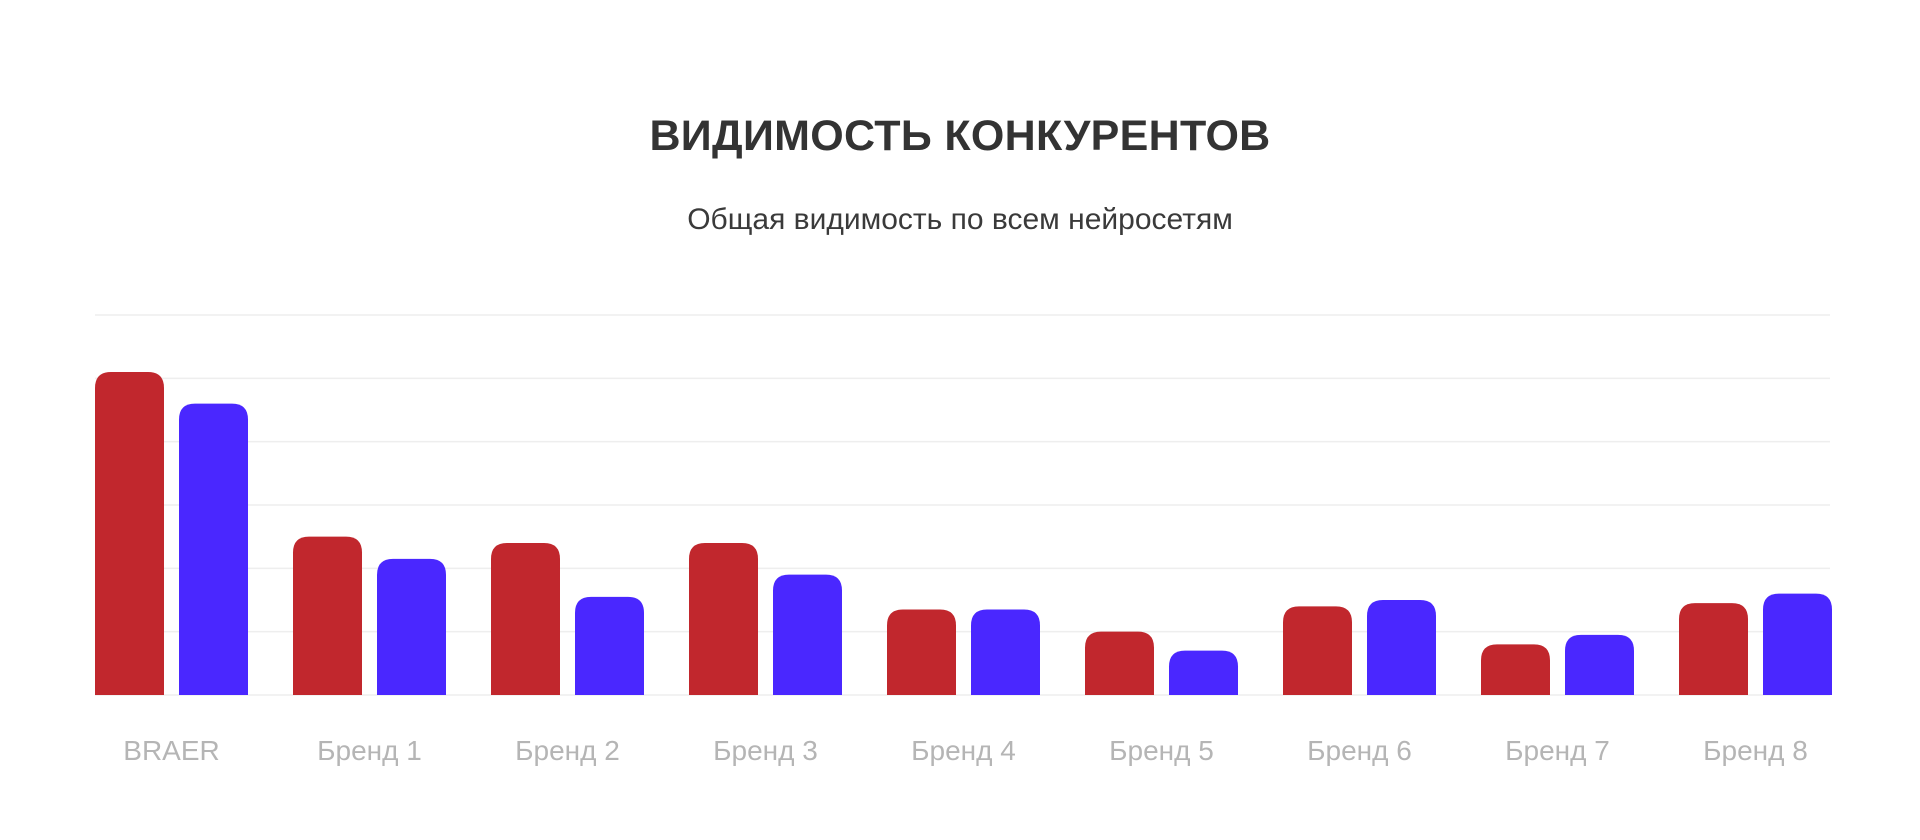 The height and width of the screenshot is (840, 1920). What do you see at coordinates (1359, 750) in the screenshot?
I see `x-tick-label: Бренд 6` at bounding box center [1359, 750].